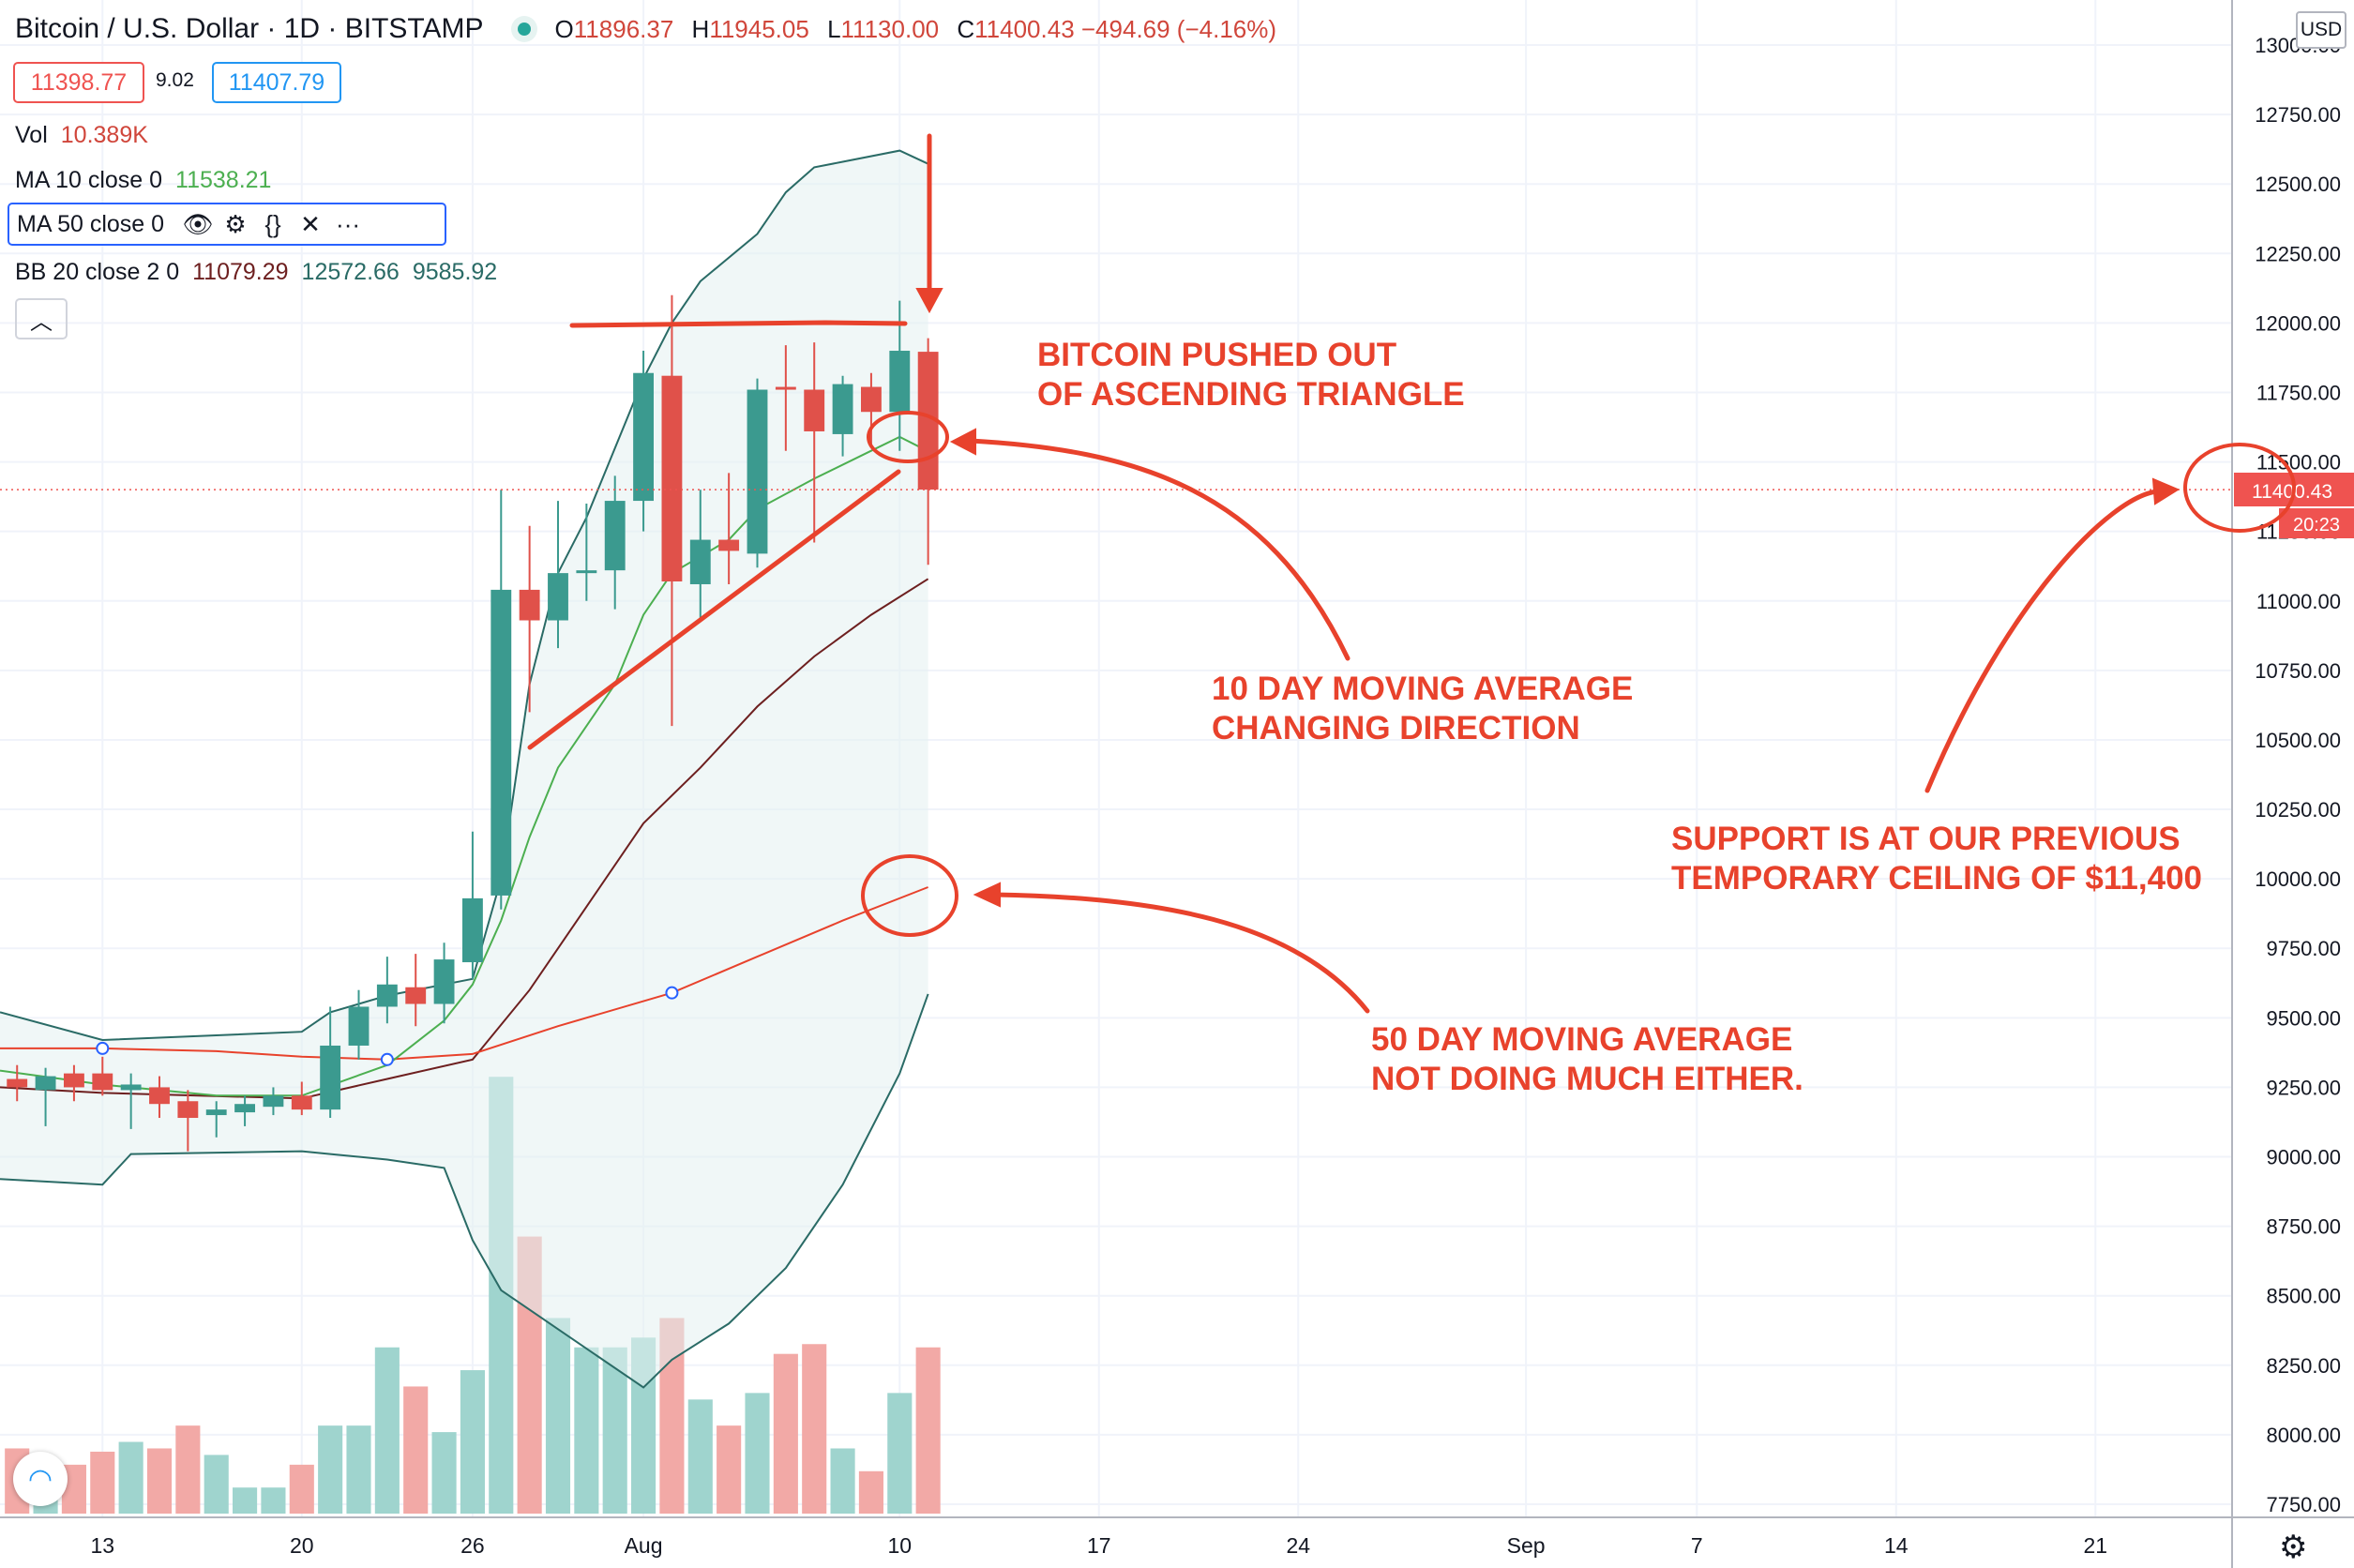  Describe the element at coordinates (1896, 1545) in the screenshot. I see `time-tick-label: 14` at that location.